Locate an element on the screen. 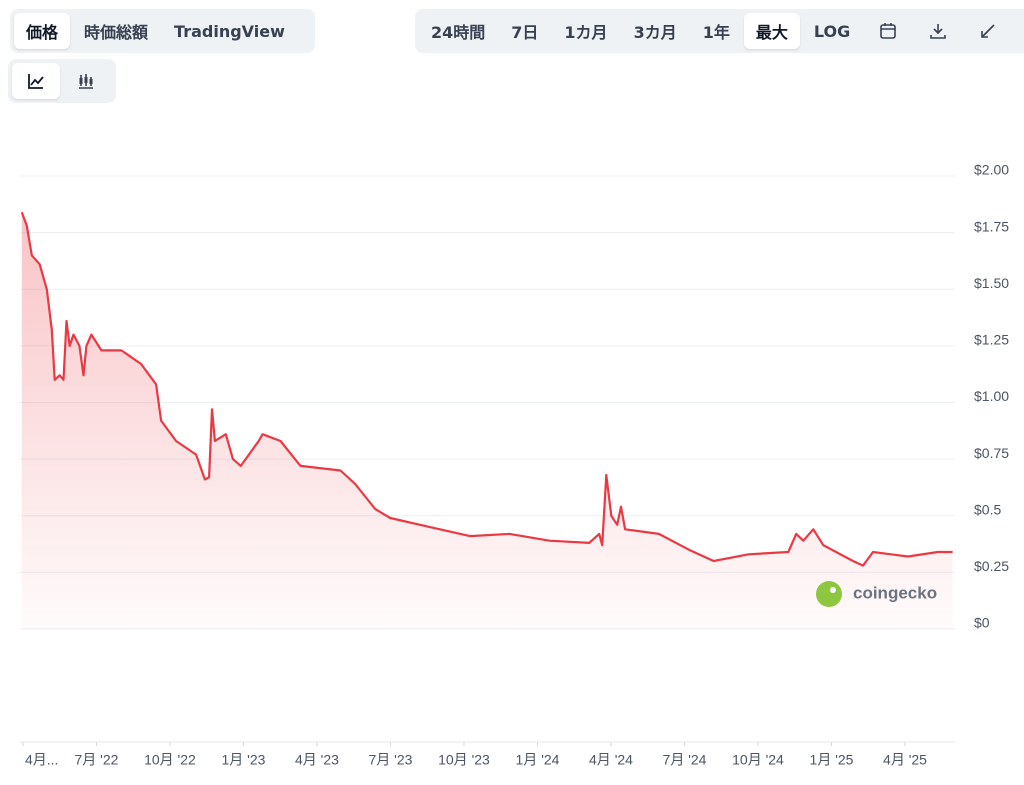 Image resolution: width=1024 pixels, height=785 pixels. range-tab: 24時間 is located at coordinates (458, 32).